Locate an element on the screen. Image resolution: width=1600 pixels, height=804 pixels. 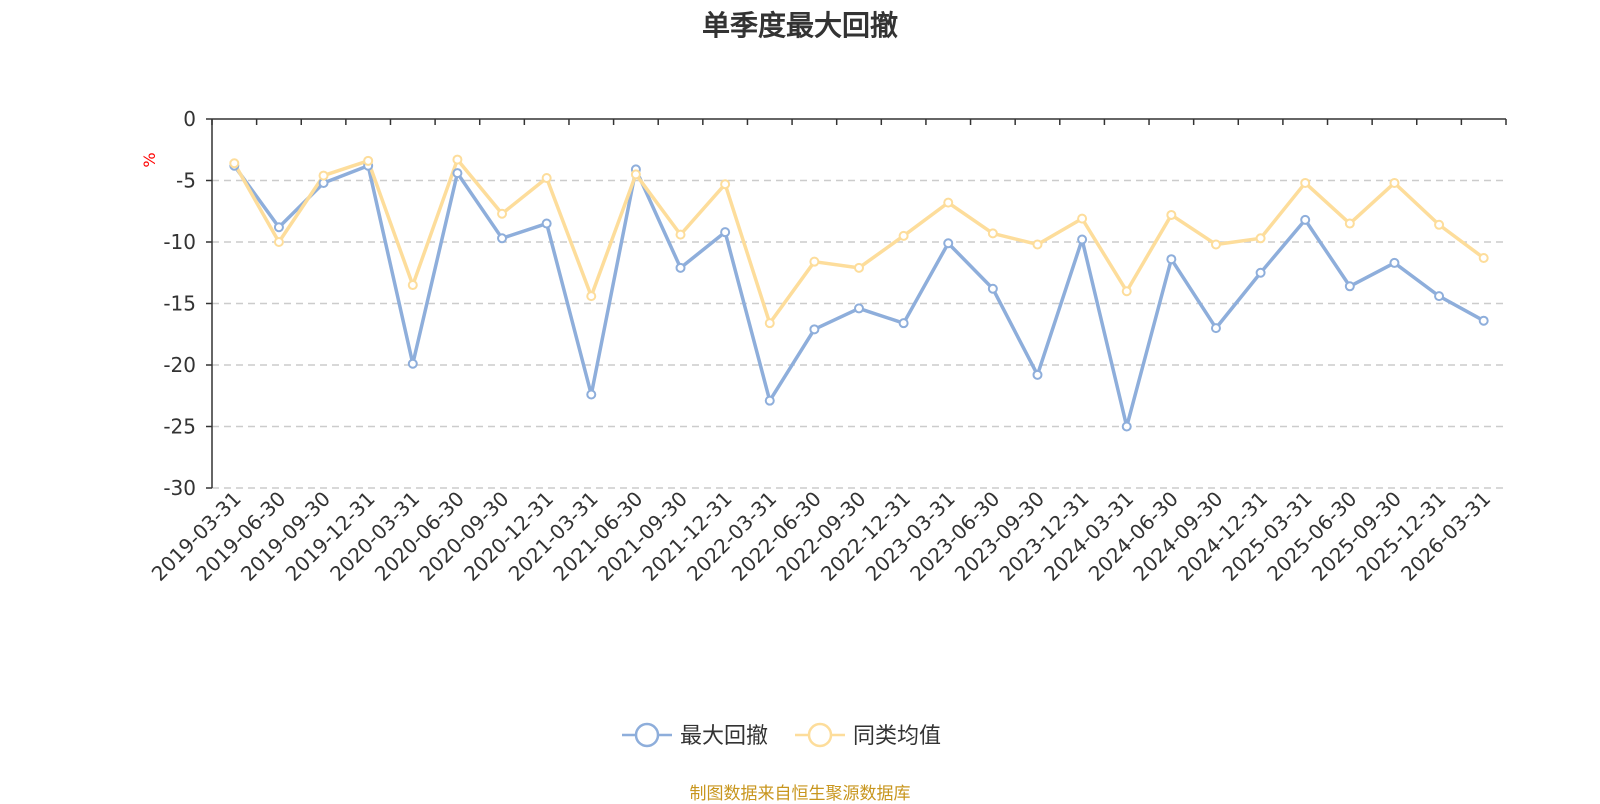
source-note: 制图数据来自恒生聚源数据库 is located at coordinates (800, 794).